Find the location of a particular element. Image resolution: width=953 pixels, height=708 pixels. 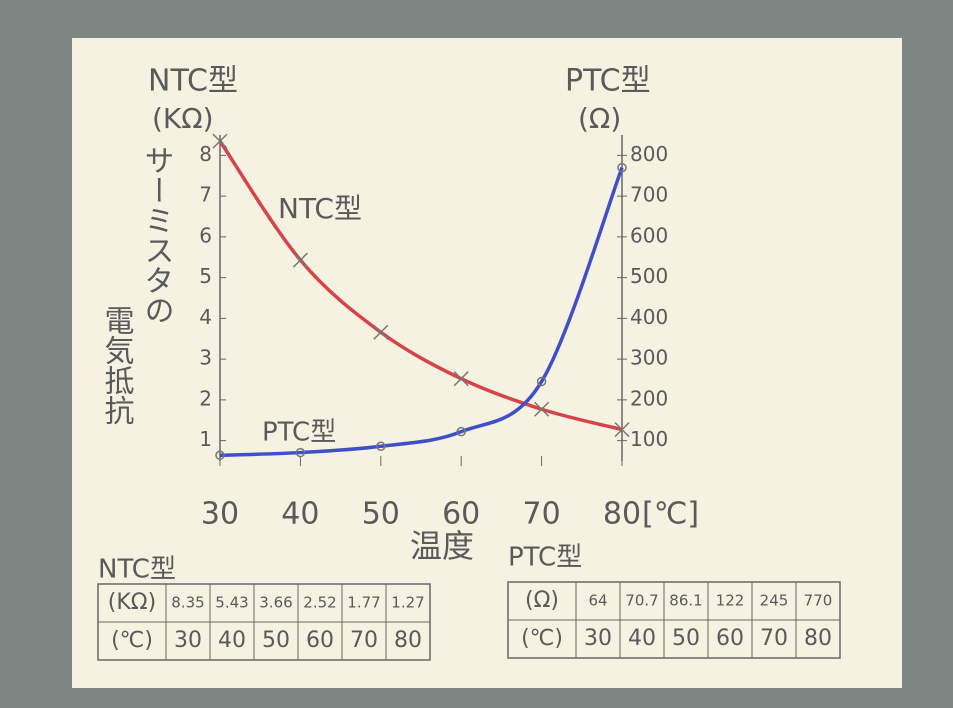

table-cell: 2.52 is located at coordinates (319, 603).